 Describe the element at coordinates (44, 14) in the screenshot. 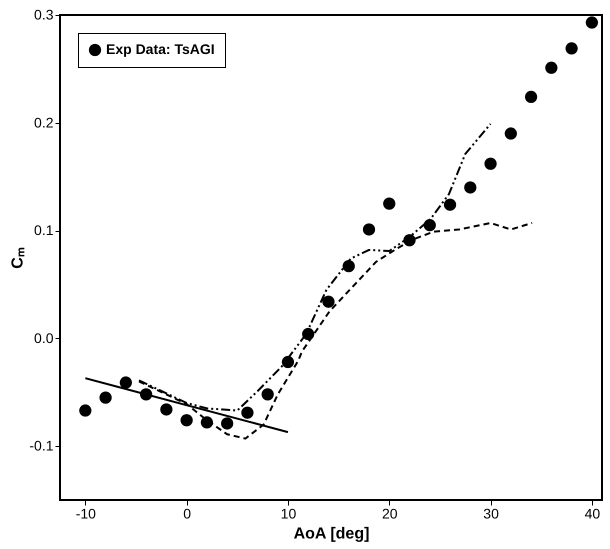

I see `y-tick-label: 0.3` at that location.